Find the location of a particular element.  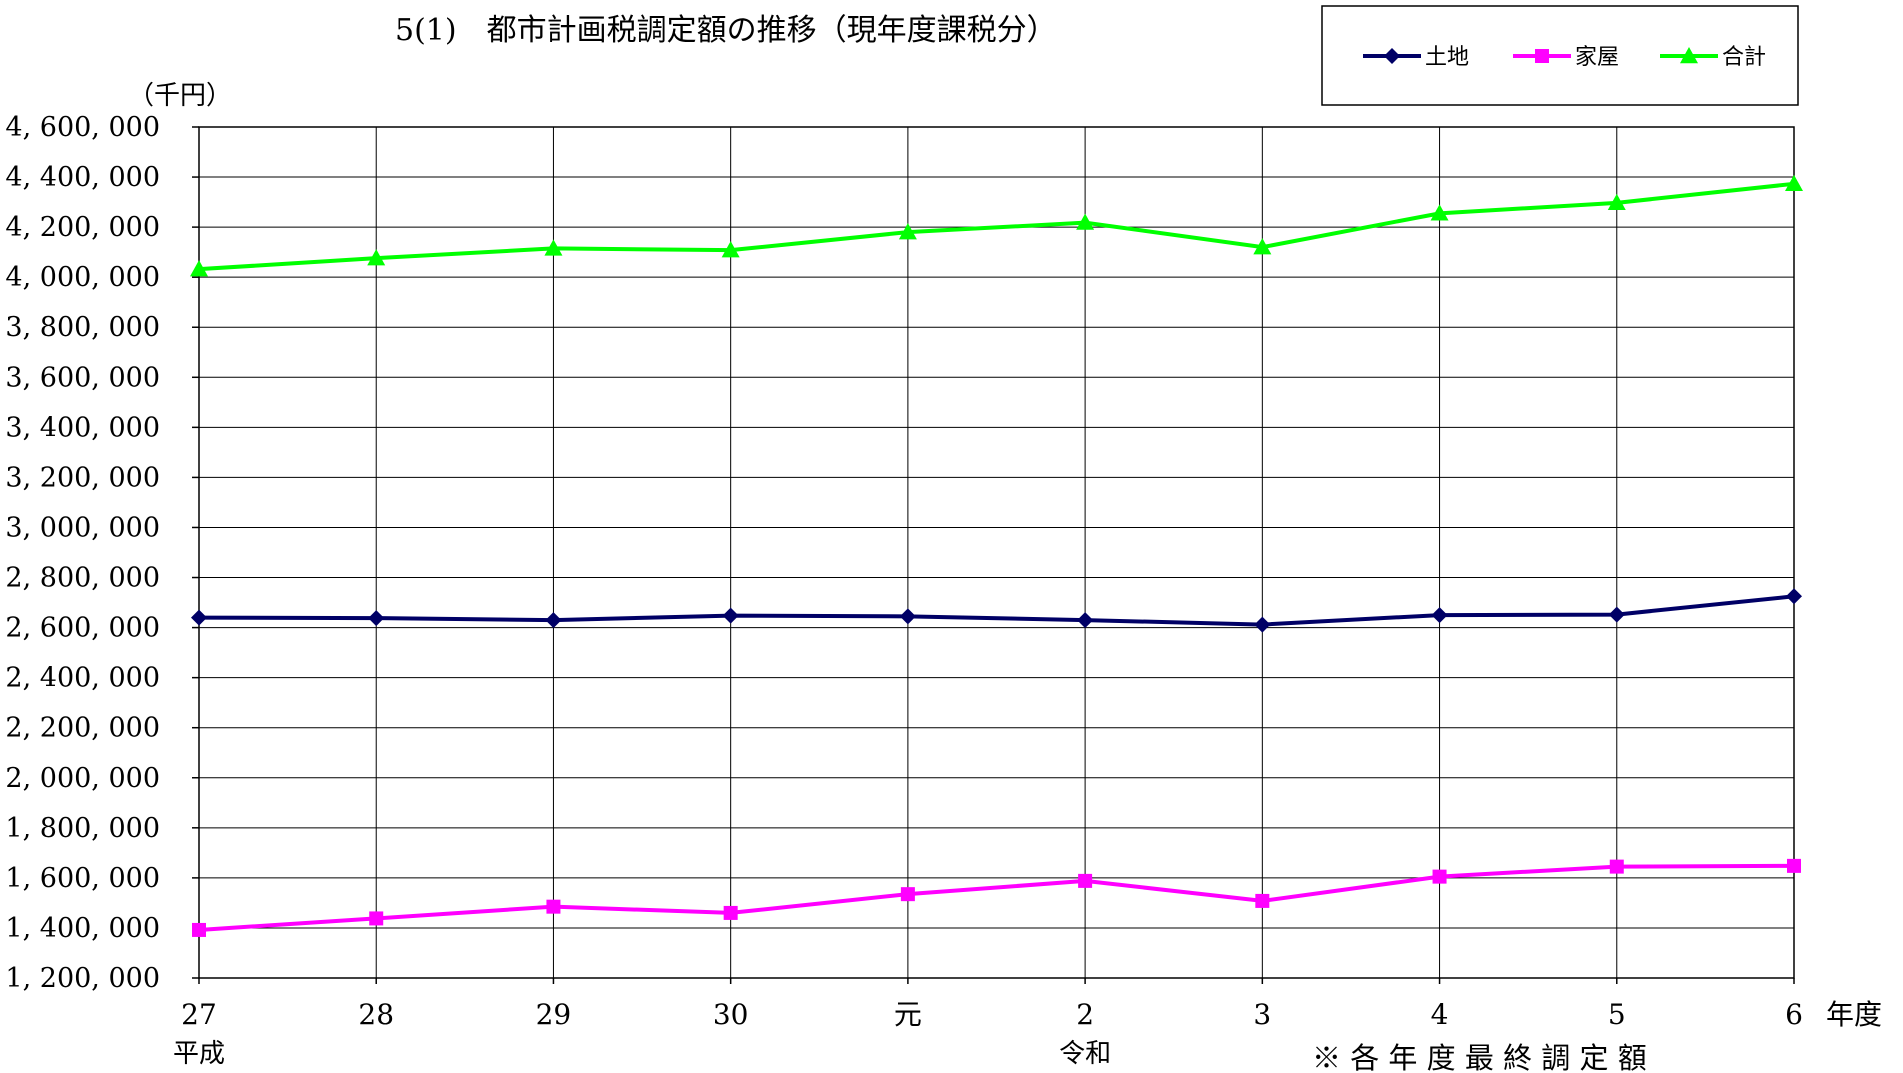

y-tick-label: 2, 600, 000 is located at coordinates (82, 628).